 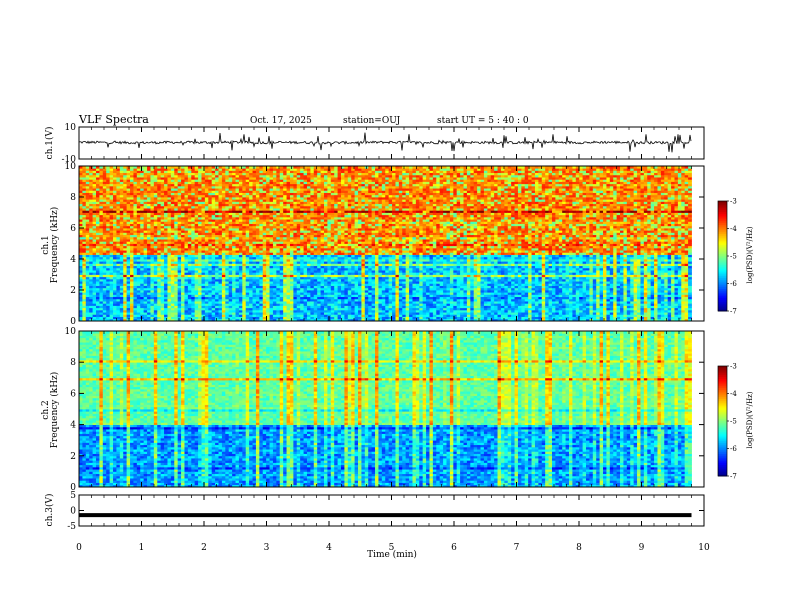 What do you see at coordinates (483, 121) in the screenshot?
I see `start-time-label: start UT = 5 : 40 : 0` at bounding box center [483, 121].